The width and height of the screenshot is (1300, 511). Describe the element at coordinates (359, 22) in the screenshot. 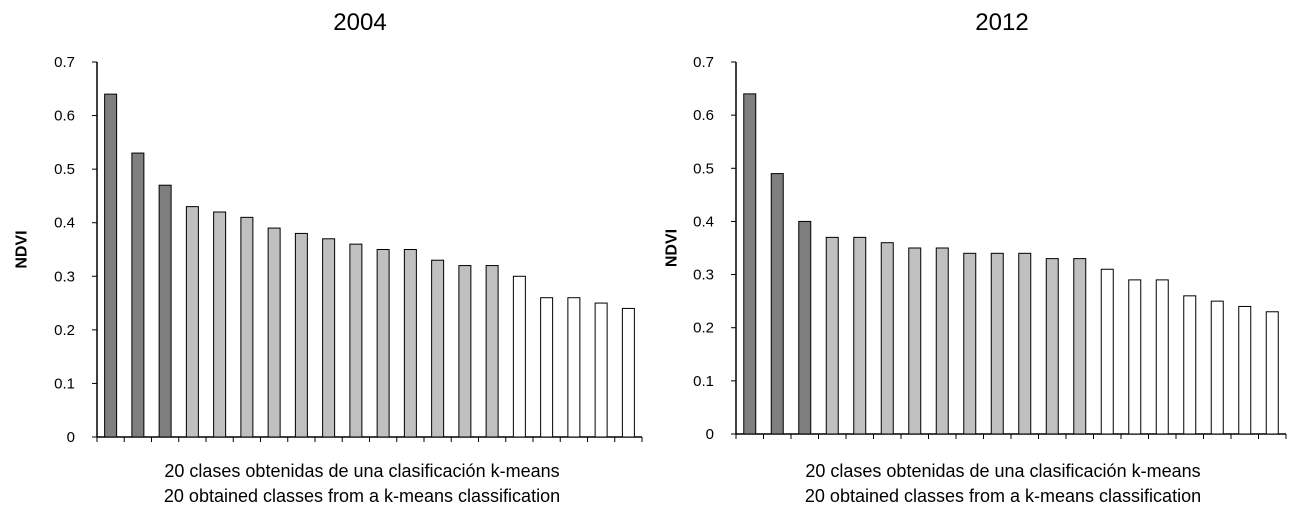

I see `chart-title: 2004` at that location.